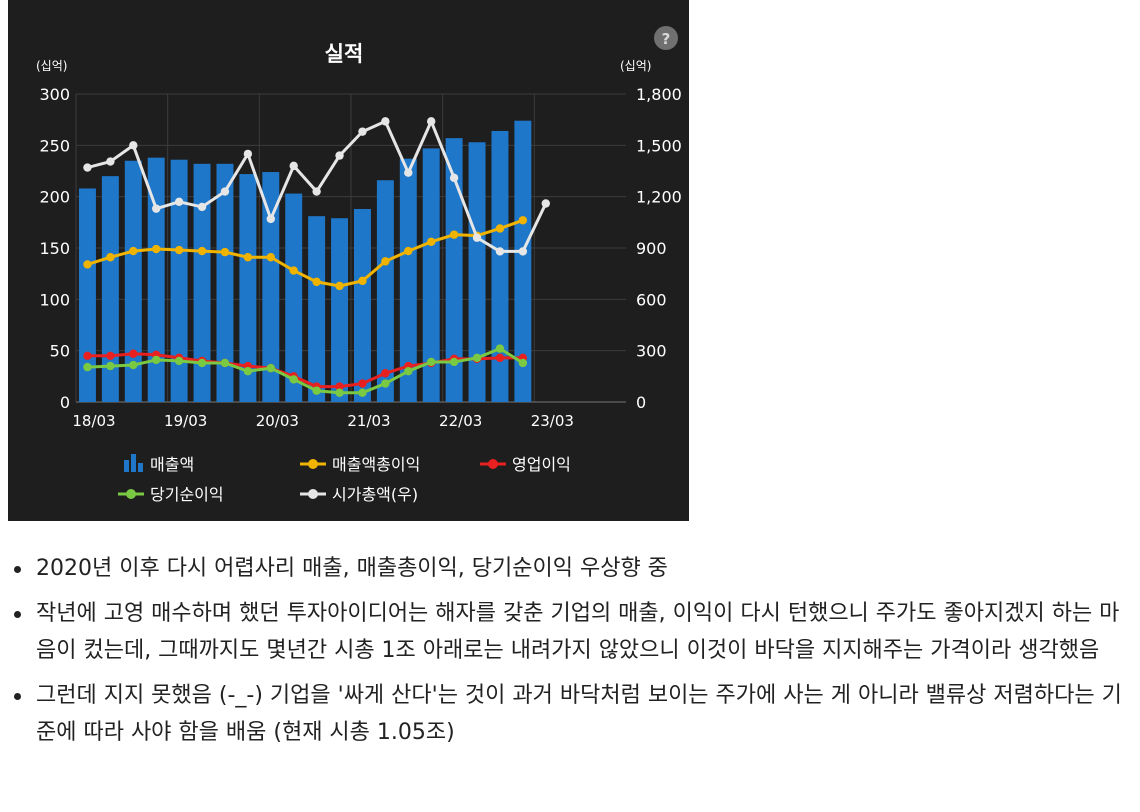 The image size is (1140, 812). What do you see at coordinates (523, 261) in the screenshot?
I see `bar-22/12` at bounding box center [523, 261].